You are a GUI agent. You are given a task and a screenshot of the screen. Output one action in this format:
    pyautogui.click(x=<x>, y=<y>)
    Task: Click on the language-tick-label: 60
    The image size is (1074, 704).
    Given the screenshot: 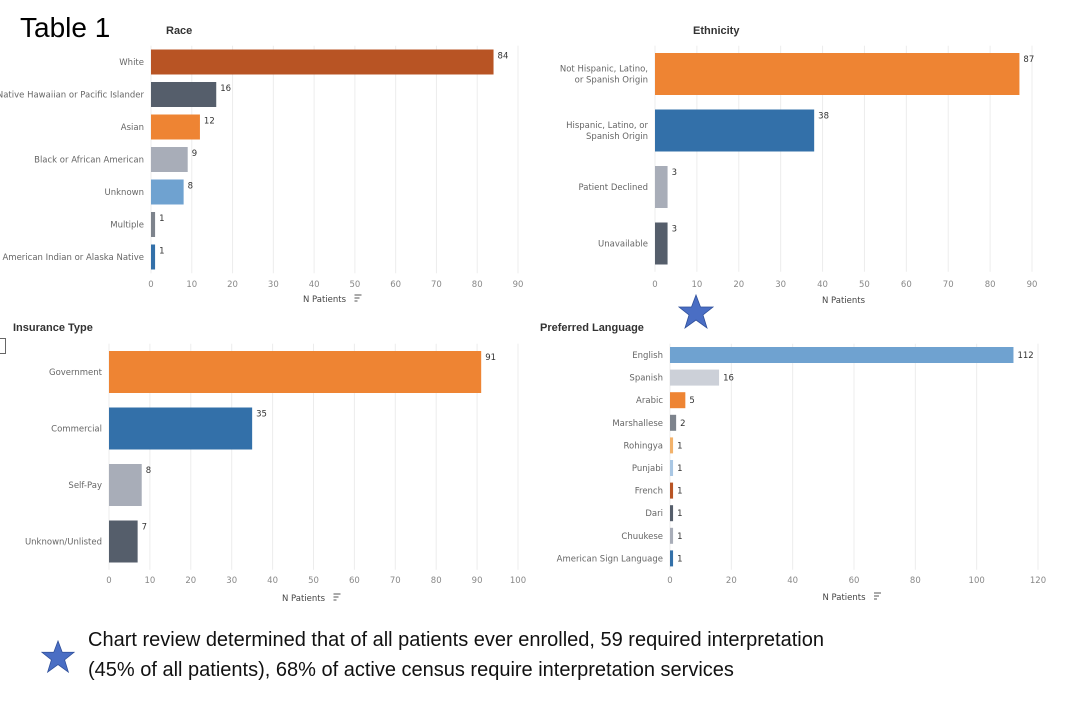 What is the action you would take?
    pyautogui.click(x=854, y=581)
    